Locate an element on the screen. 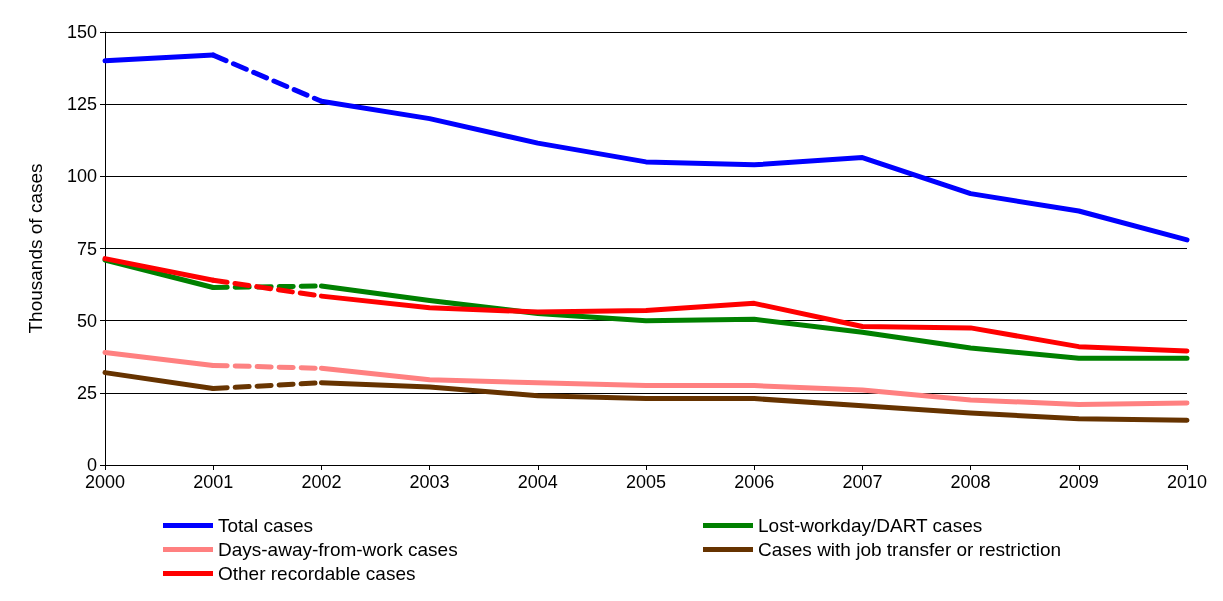 The width and height of the screenshot is (1223, 601). y-tick-label: 0 is located at coordinates (91, 465).